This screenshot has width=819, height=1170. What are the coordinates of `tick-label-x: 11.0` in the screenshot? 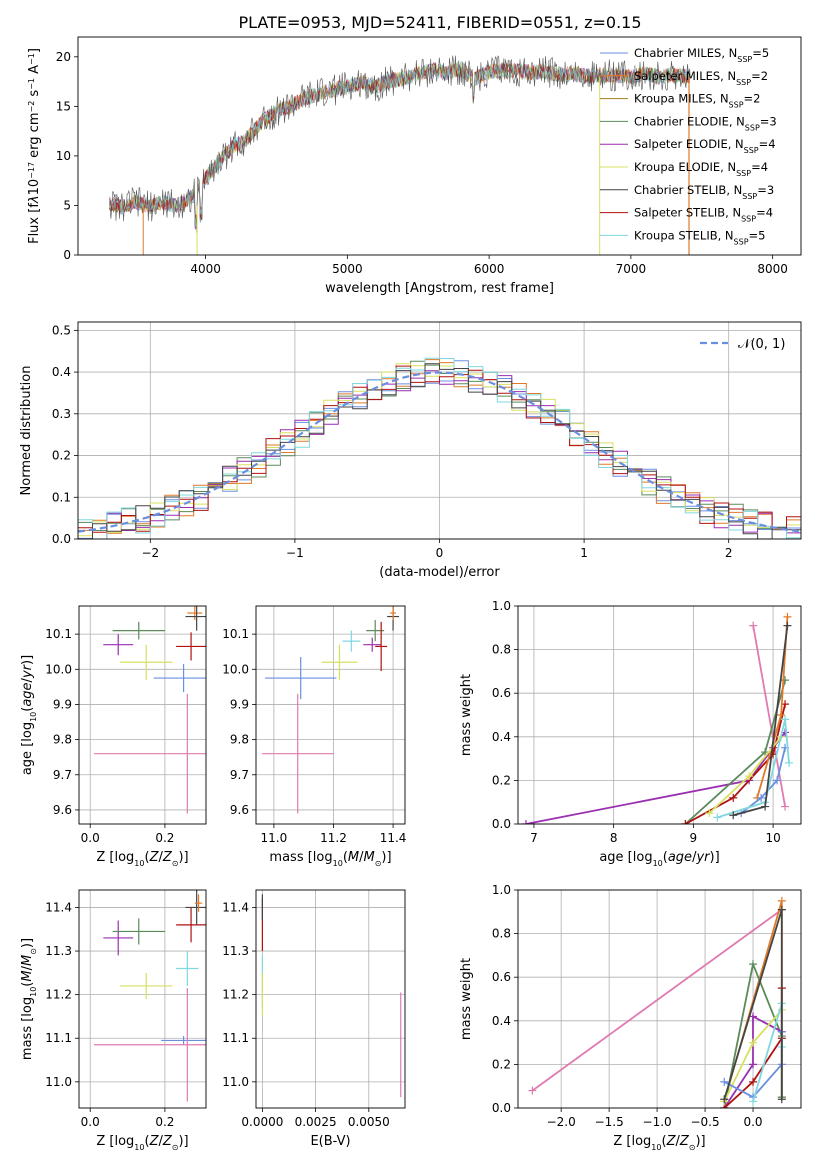 It's located at (274, 838).